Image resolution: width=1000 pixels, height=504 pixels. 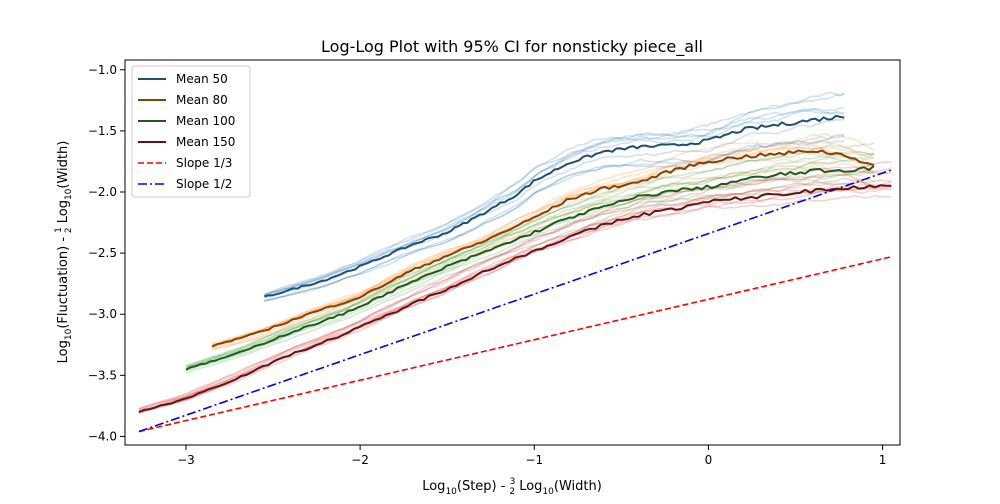 I want to click on y-axis-label: Log10(Fluctuation) - 12 Log10(Width), so click(x=64, y=252).